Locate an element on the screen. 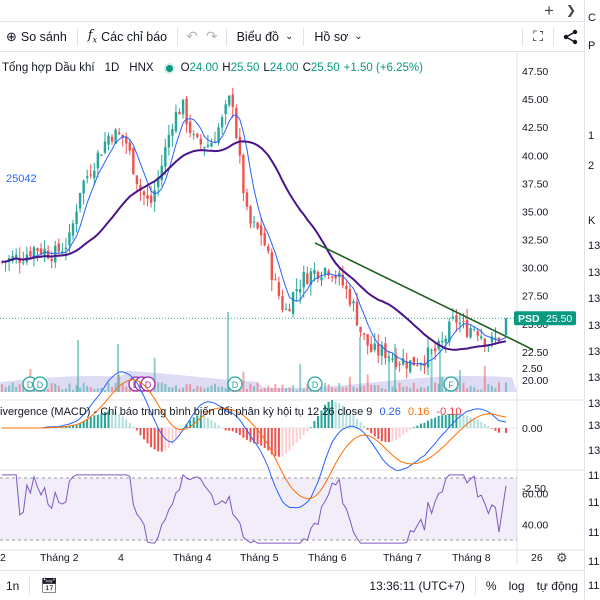  high-value: 25.50 is located at coordinates (245, 68).